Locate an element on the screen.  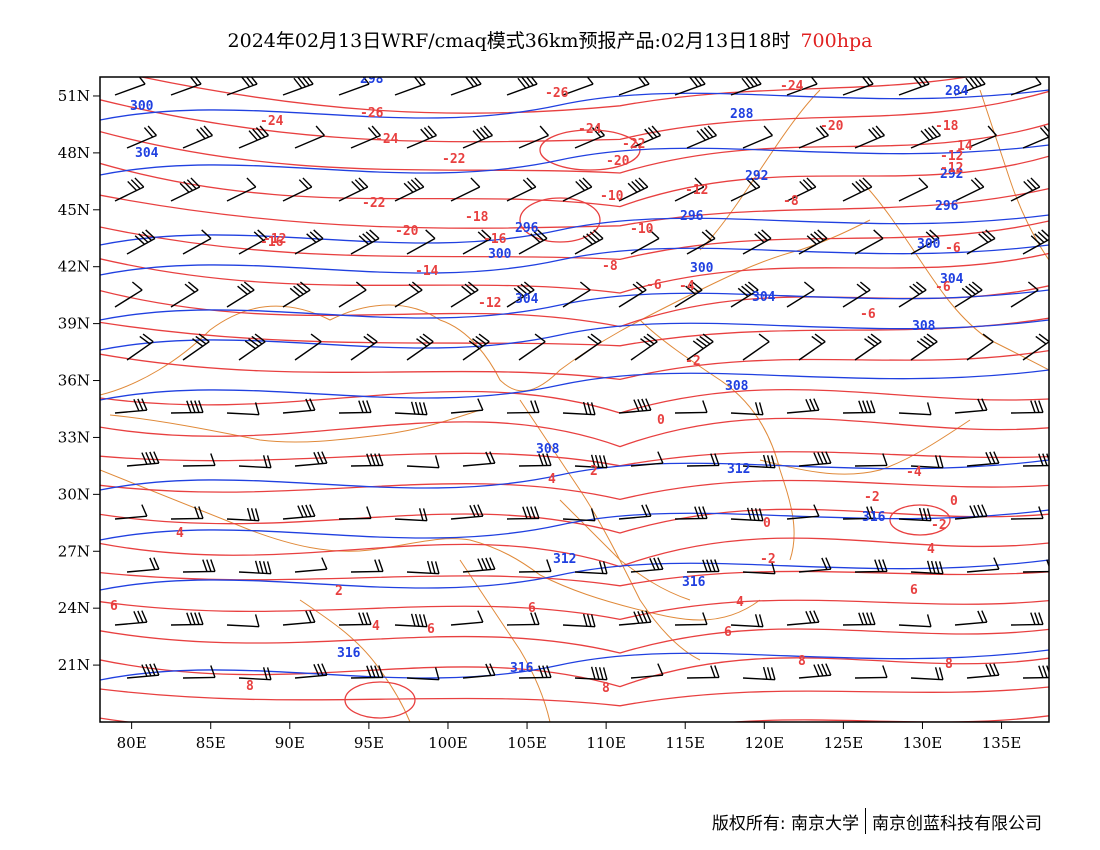
footer-divider is located at coordinates (865, 821).